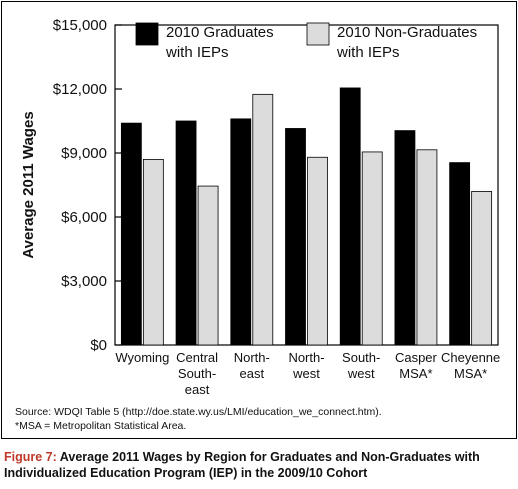  I want to click on legend-label: 2010 Graduates, so click(220, 32).